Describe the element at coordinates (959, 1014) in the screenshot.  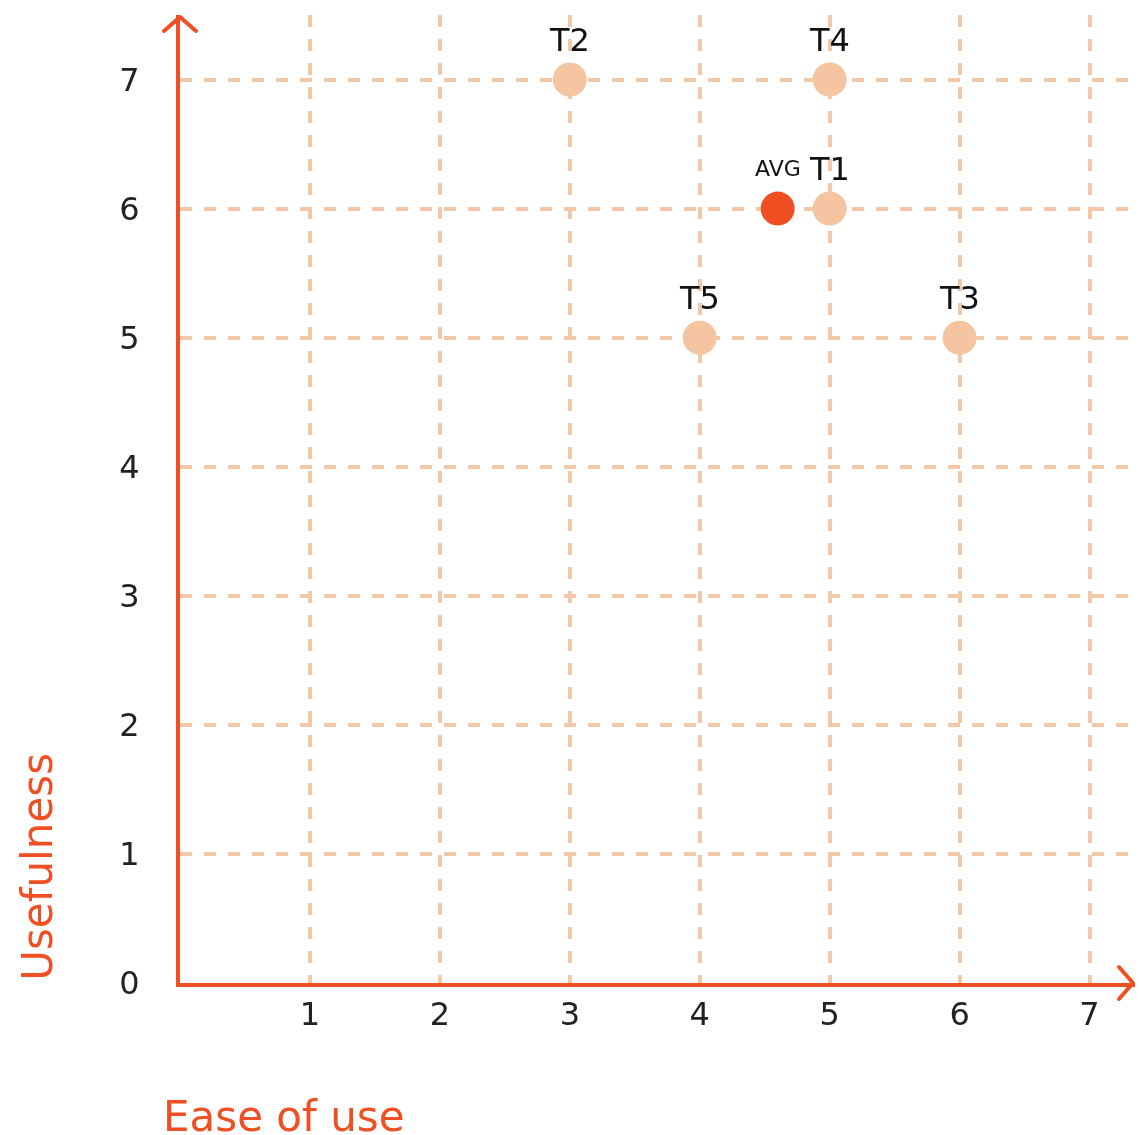
I see `x-tick-label: 6` at that location.